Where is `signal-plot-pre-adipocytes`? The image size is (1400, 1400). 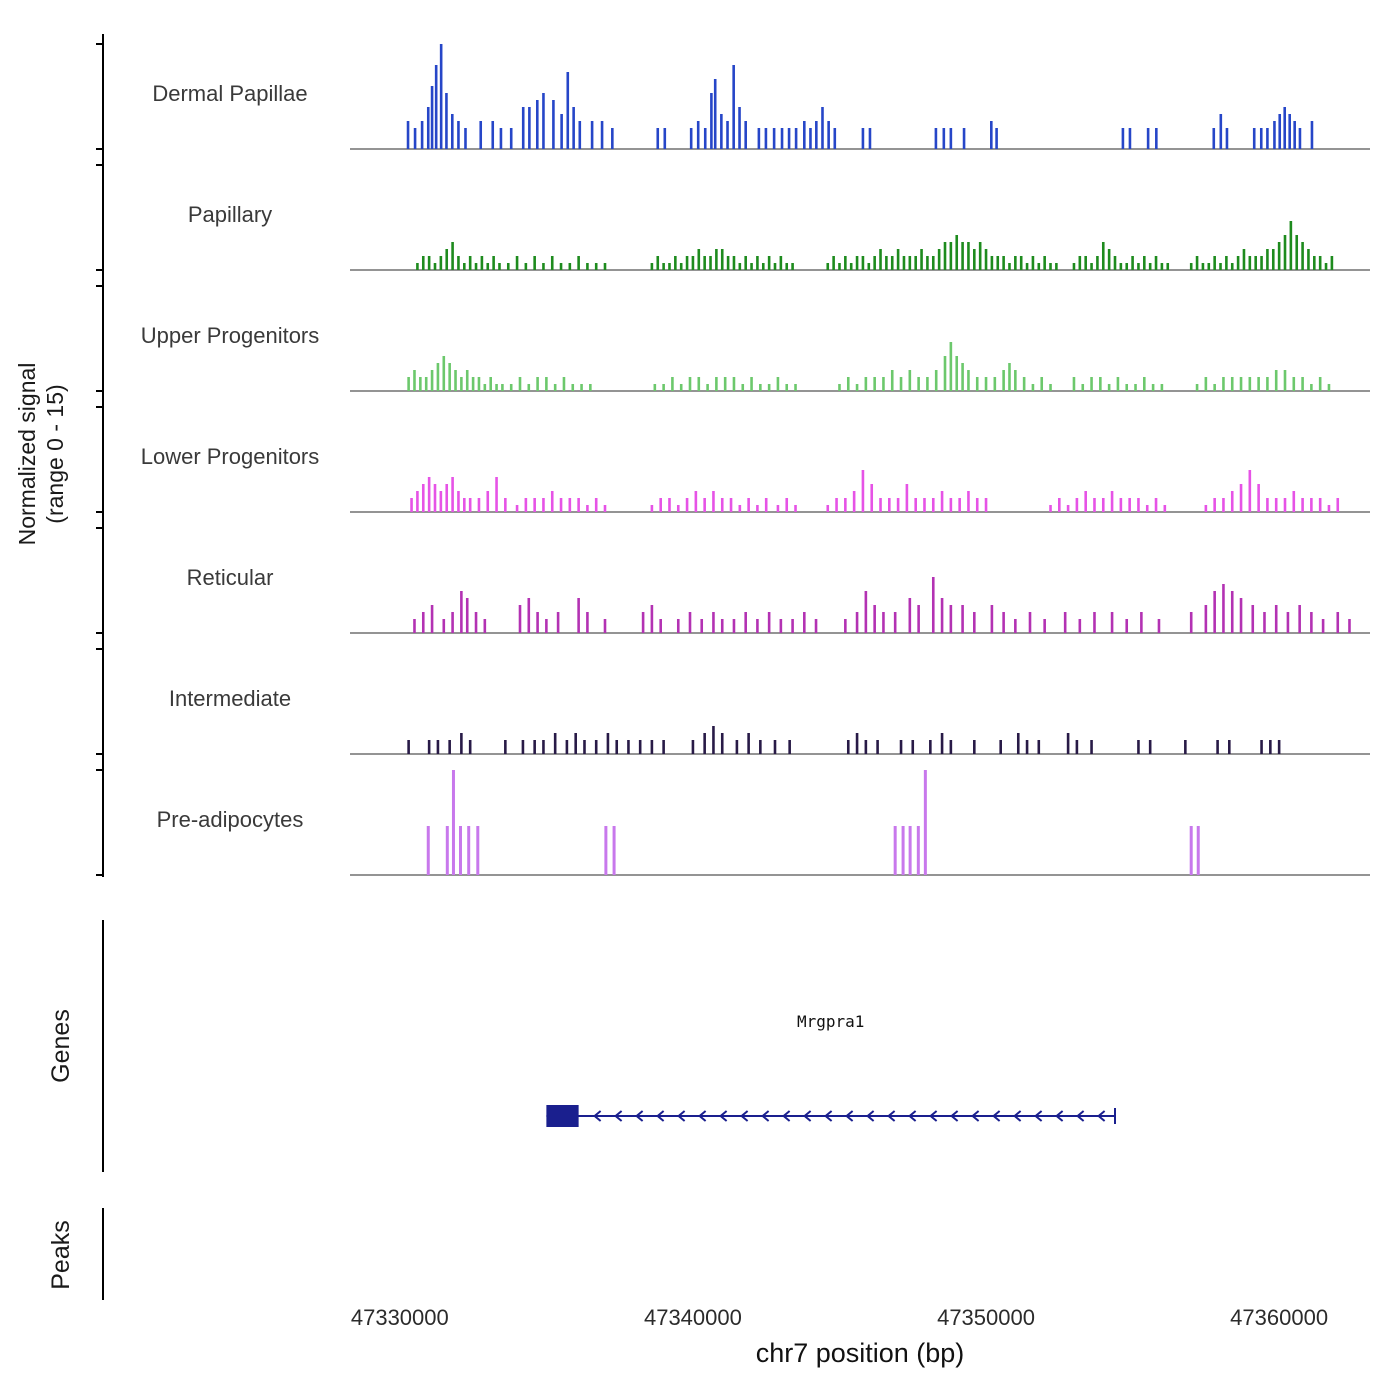
signal-plot-pre-adipocytes is located at coordinates (860, 823).